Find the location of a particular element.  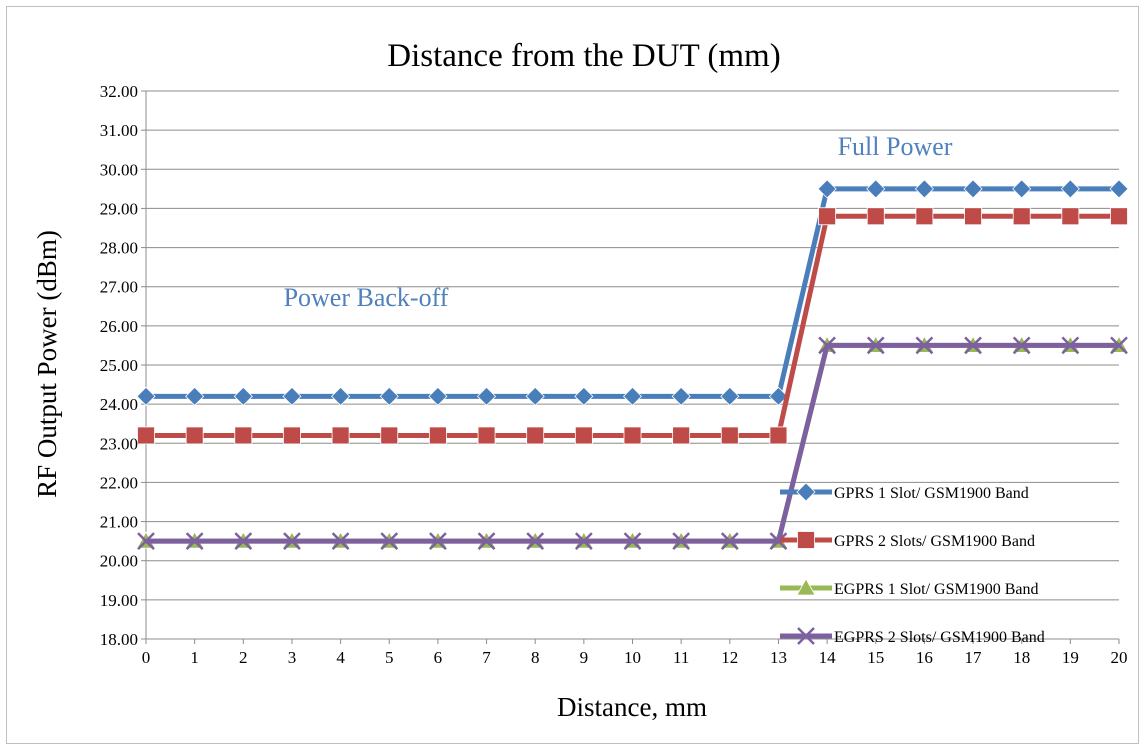

x-tick-label: 7 is located at coordinates (486, 657).